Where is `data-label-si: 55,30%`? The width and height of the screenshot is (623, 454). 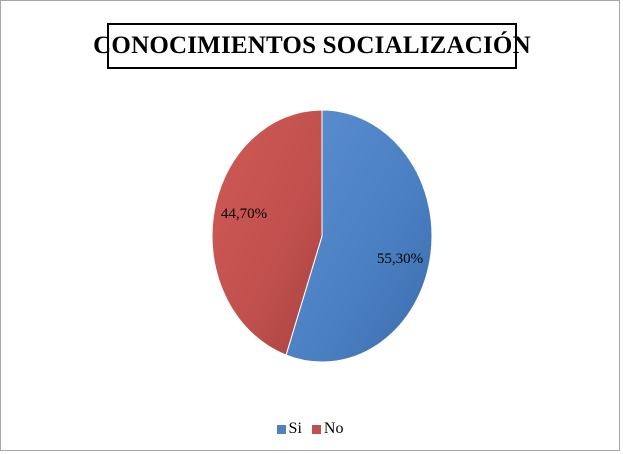 data-label-si: 55,30% is located at coordinates (400, 259).